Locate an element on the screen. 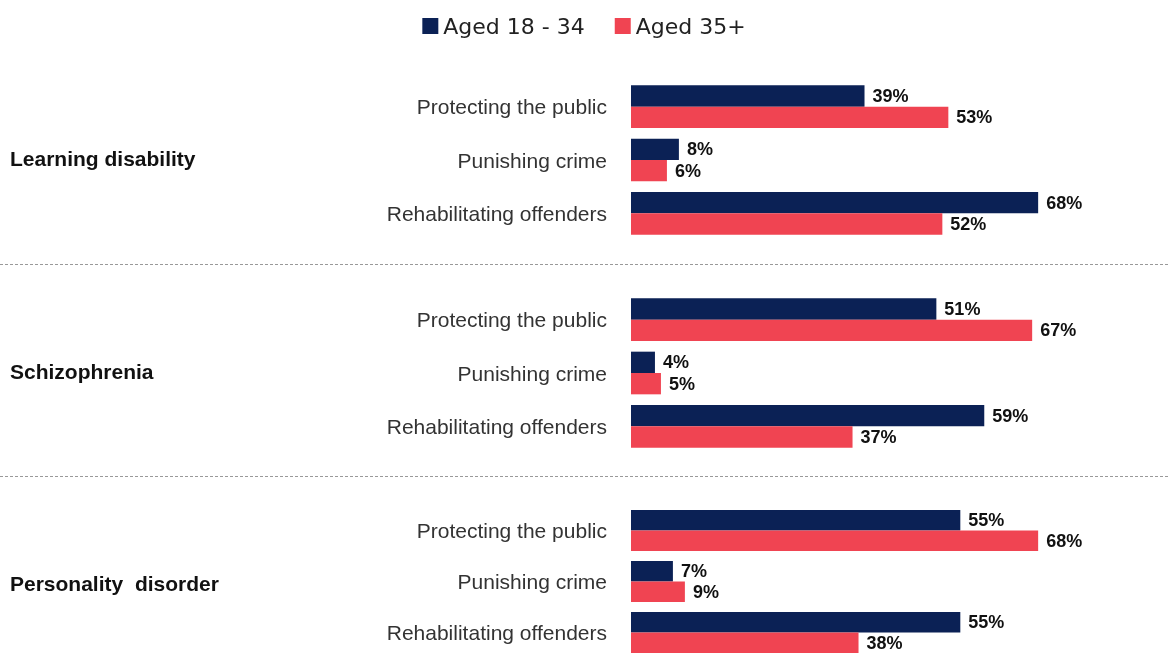 The image size is (1168, 657). data-label: 59% is located at coordinates (1010, 415).